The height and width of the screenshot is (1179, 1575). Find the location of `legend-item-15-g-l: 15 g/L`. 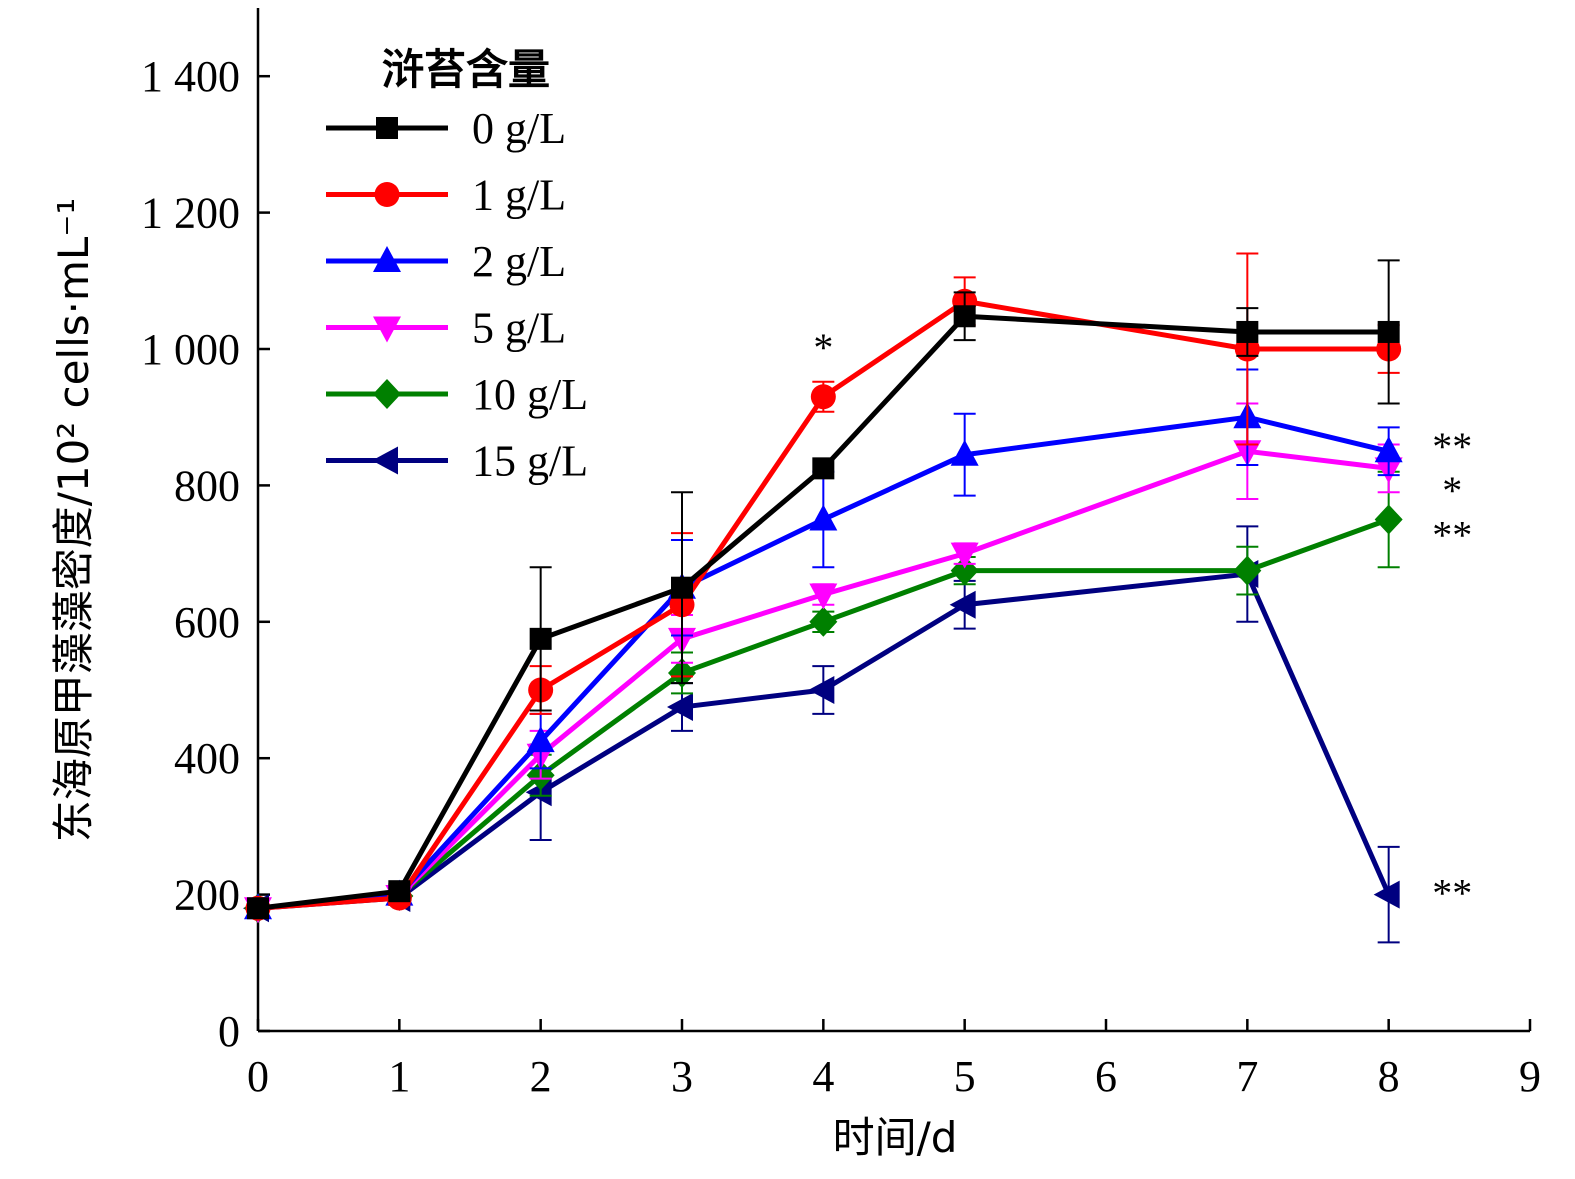

legend-item-15-g-l: 15 g/L is located at coordinates (457, 461).